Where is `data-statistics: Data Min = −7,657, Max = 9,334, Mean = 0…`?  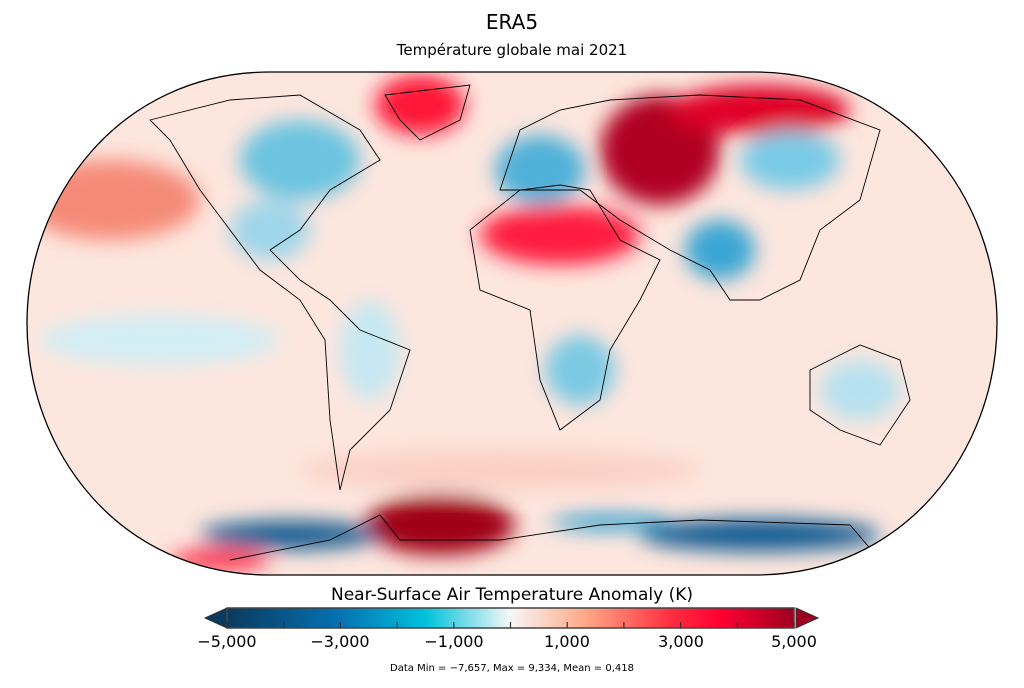 data-statistics: Data Min = −7,657, Max = 9,334, Mean = 0… is located at coordinates (512, 668).